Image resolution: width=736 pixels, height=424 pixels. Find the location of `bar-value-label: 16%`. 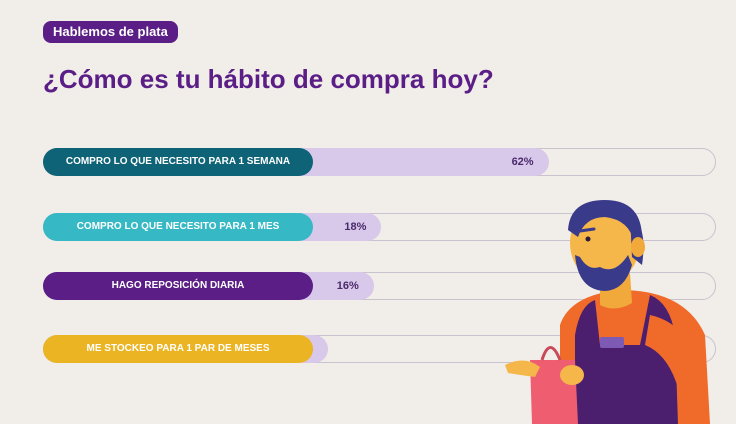

bar-value-label: 16% is located at coordinates (347, 286).